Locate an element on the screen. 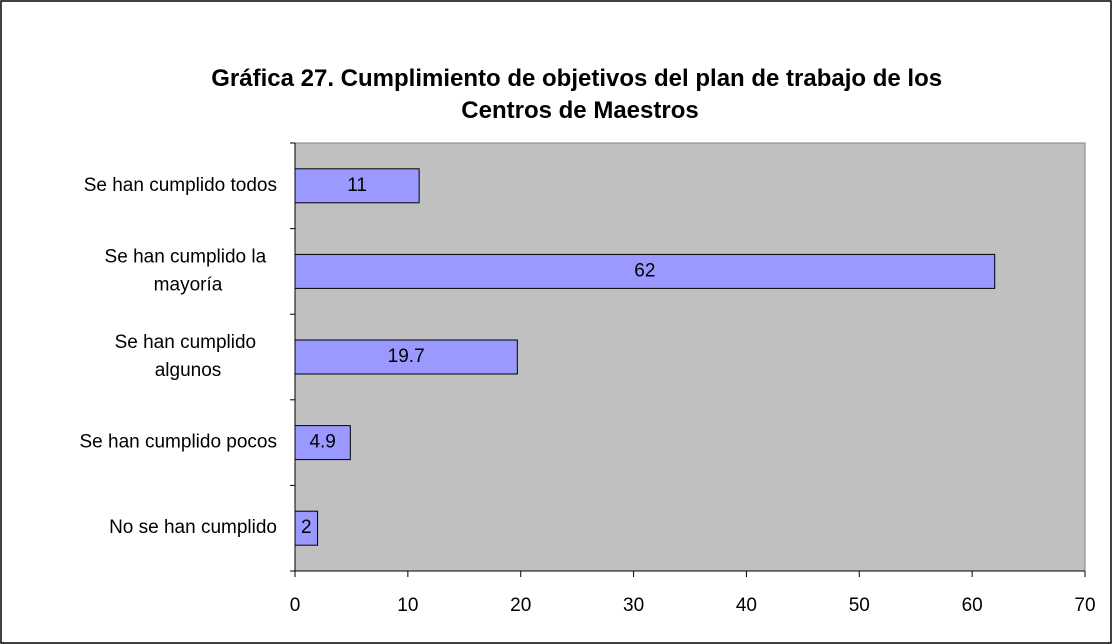 This screenshot has width=1112, height=644. data-label: 11 is located at coordinates (357, 185).